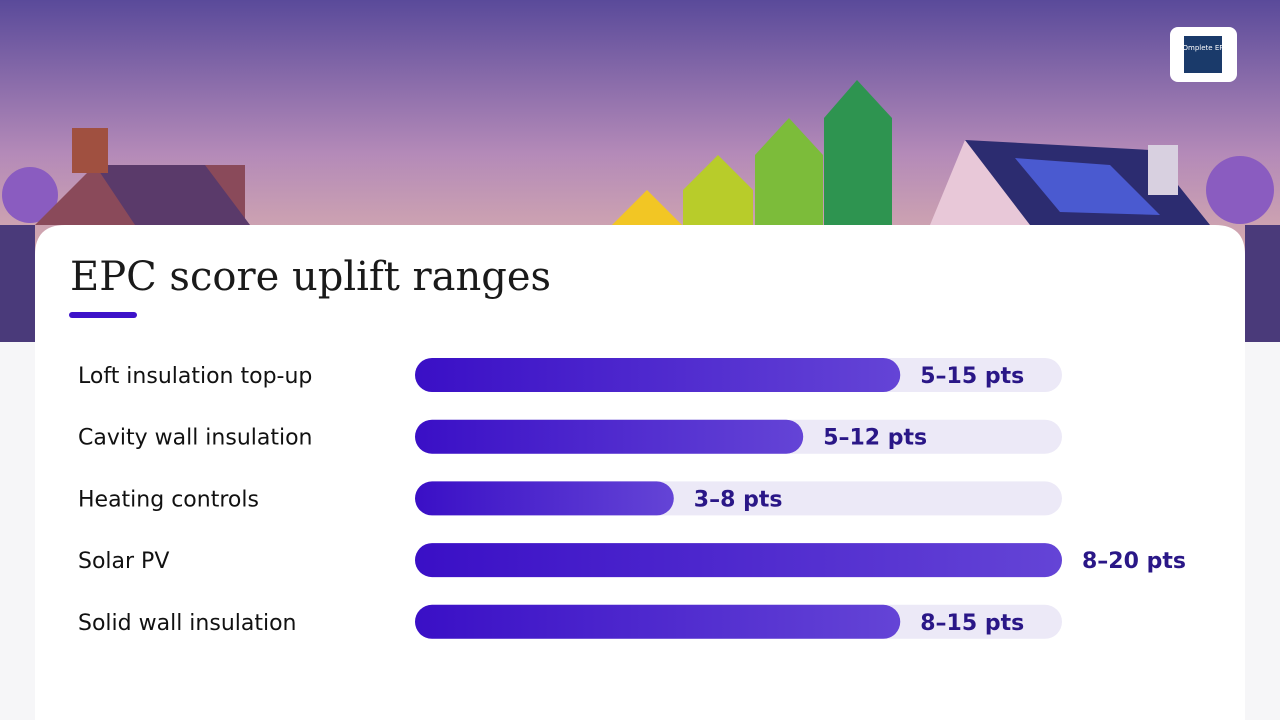  What do you see at coordinates (168, 499) in the screenshot?
I see `category-label: Heating controls` at bounding box center [168, 499].